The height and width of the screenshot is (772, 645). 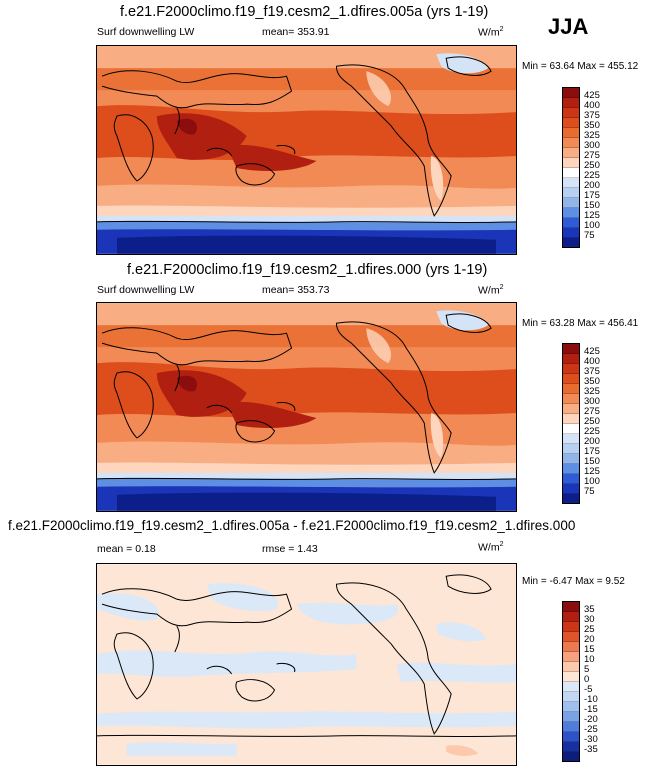 What do you see at coordinates (592, 225) in the screenshot?
I see `panel-1-tick: 100` at bounding box center [592, 225].